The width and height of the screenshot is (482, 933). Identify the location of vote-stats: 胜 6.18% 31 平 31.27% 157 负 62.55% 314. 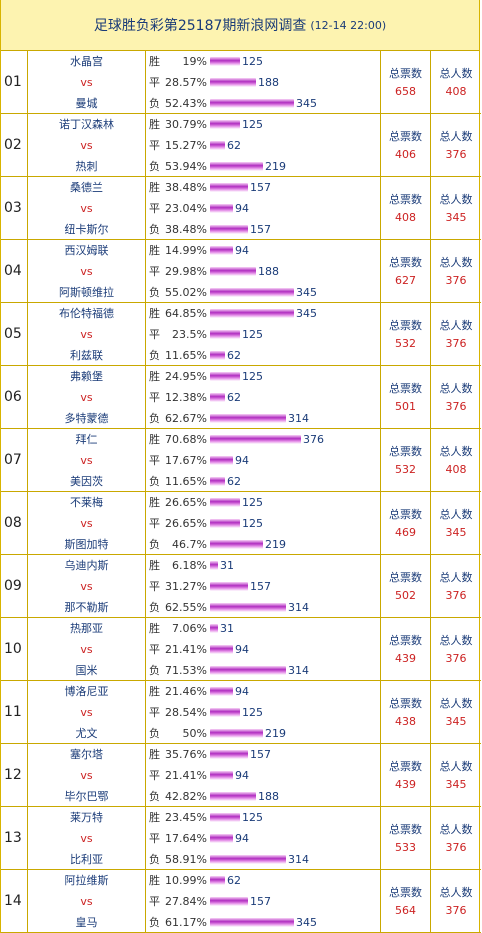
(263, 586).